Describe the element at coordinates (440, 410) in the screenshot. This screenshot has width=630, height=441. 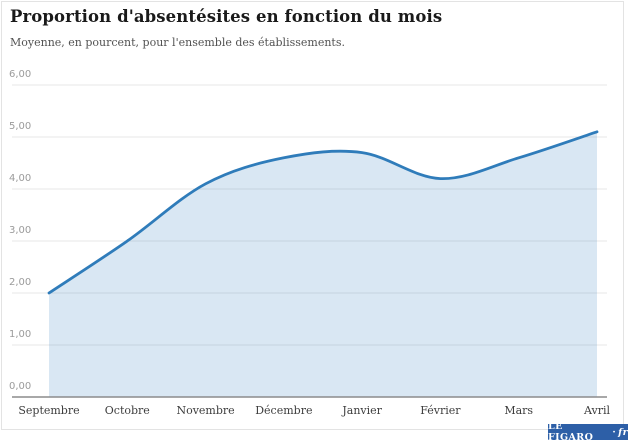
I see `x-axis-tick-label: Février` at that location.